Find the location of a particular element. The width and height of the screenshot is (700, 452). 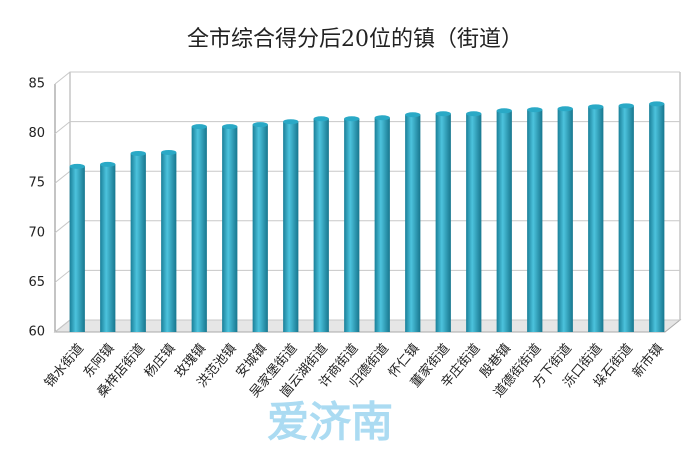

y-tick-label: 60 is located at coordinates (36, 332).